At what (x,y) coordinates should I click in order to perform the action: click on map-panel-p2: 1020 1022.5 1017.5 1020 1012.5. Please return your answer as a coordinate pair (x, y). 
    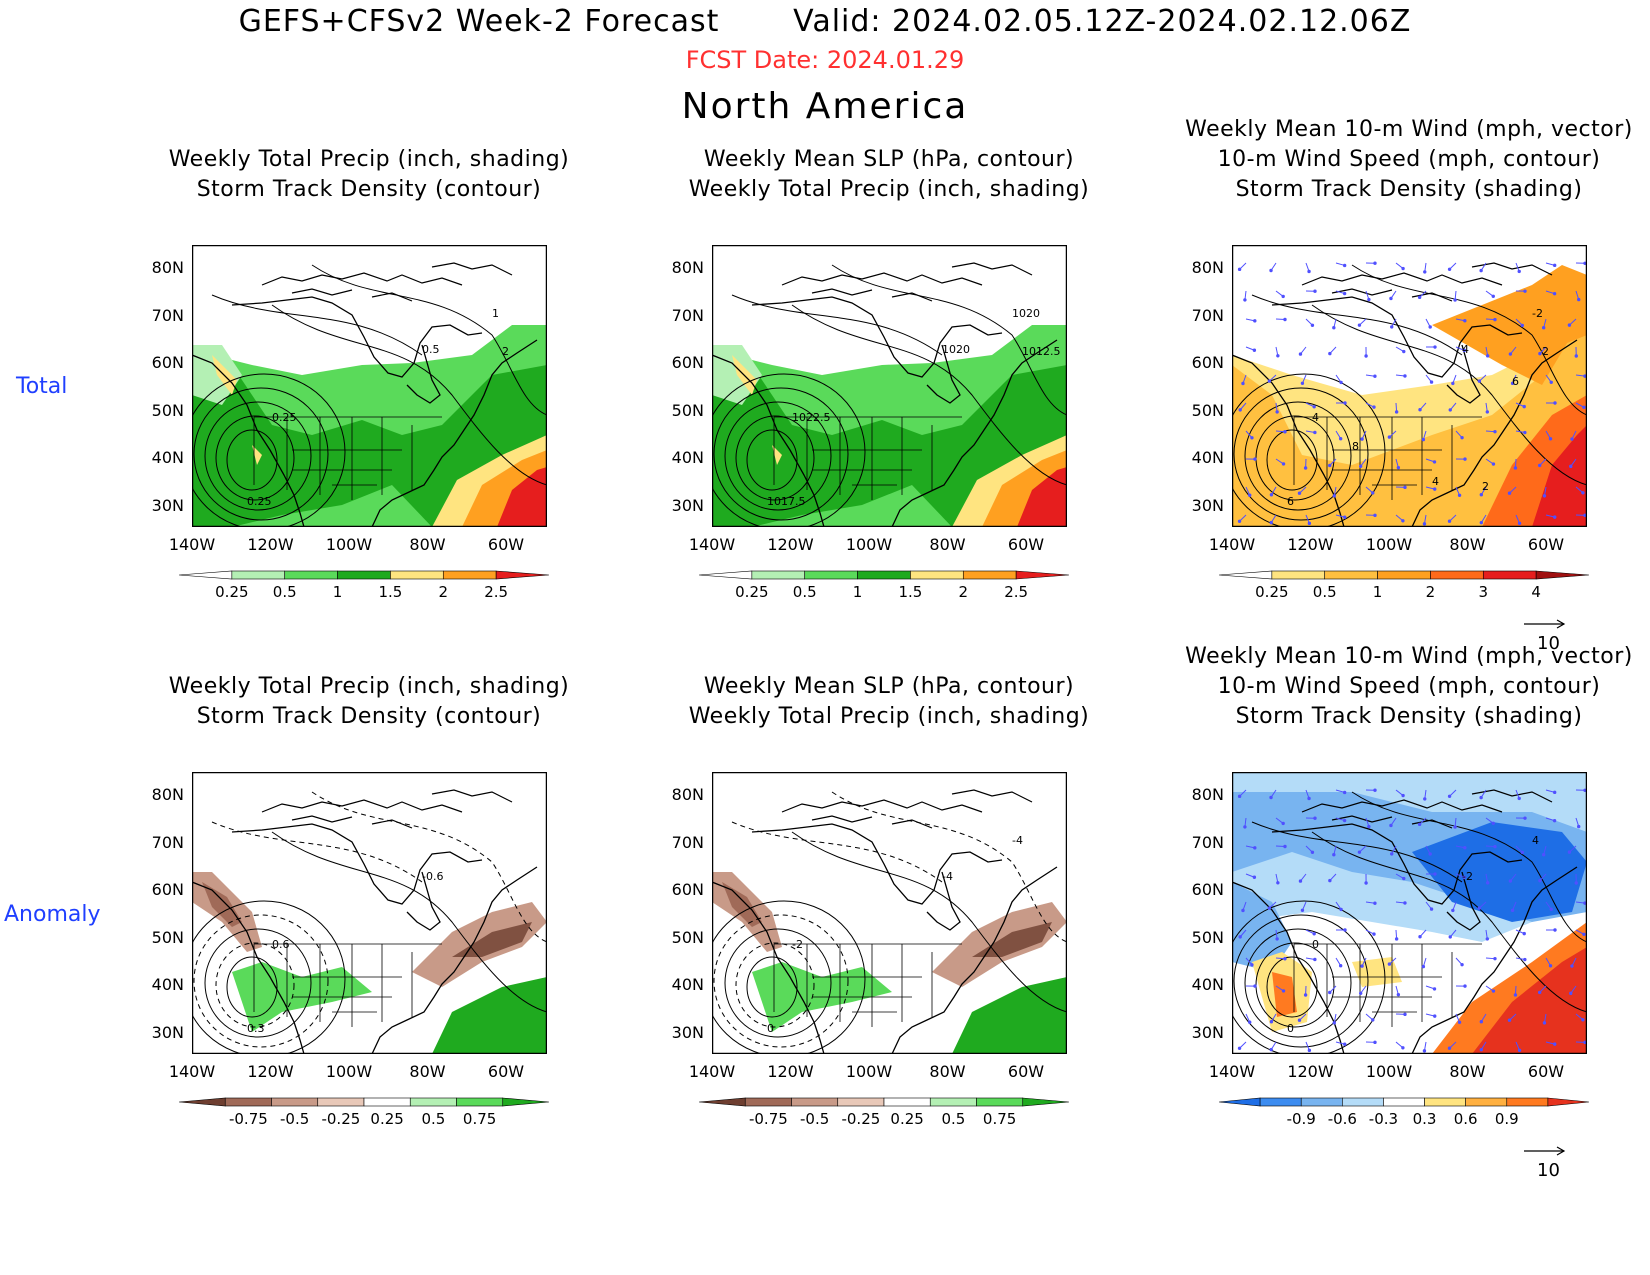
    Looking at the image, I should click on (889, 386).